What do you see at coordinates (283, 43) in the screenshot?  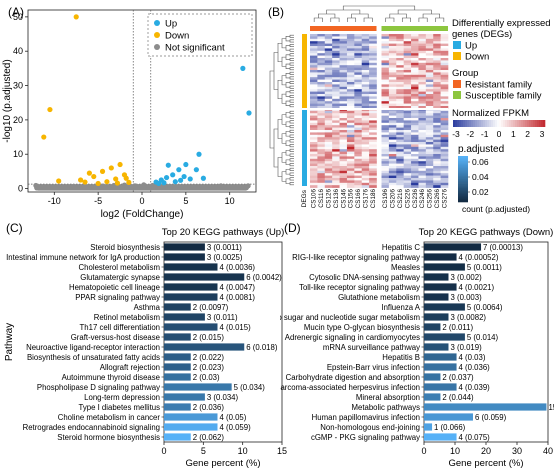 I see `dendrogram-branch` at bounding box center [283, 43].